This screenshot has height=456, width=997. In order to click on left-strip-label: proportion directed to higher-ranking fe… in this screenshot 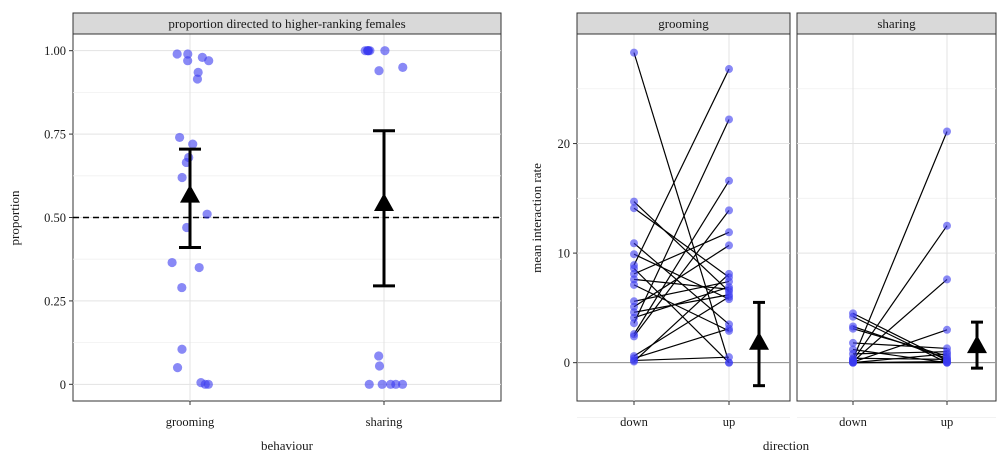, I will do `click(286, 23)`.